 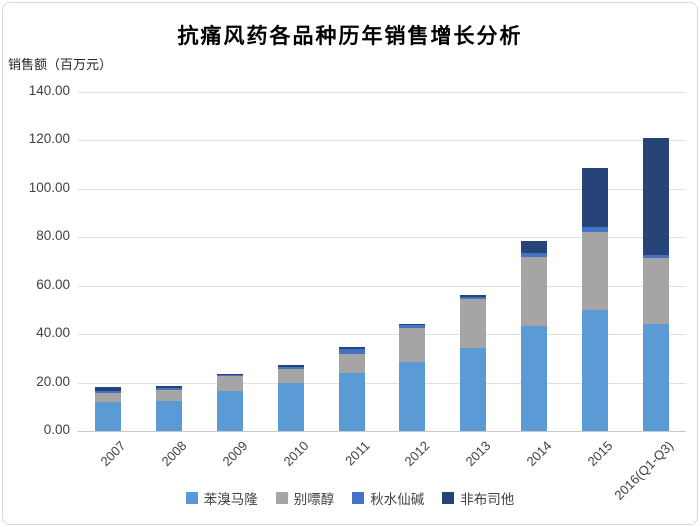 I want to click on legend-label: 非布司他, so click(x=487, y=499).